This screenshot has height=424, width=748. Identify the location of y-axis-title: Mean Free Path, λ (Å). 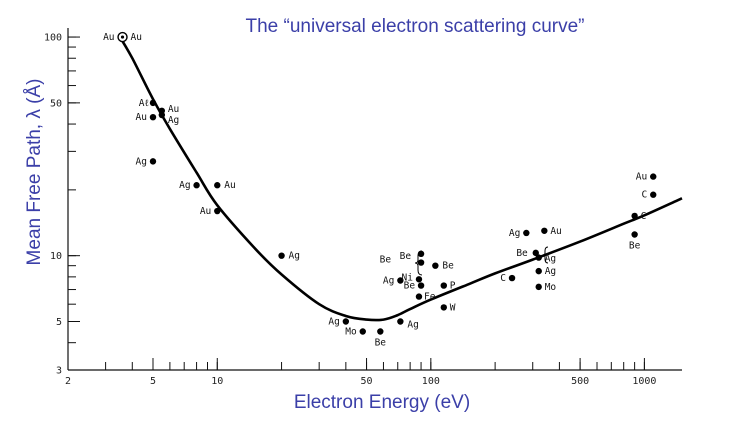
(34, 172).